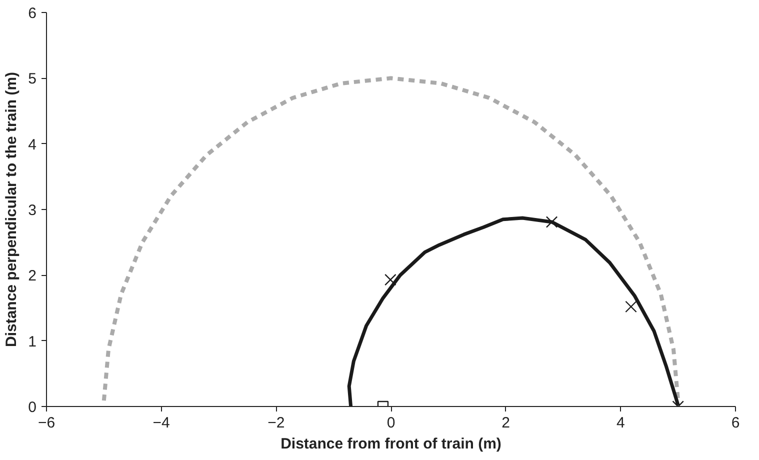 Image resolution: width=759 pixels, height=460 pixels. Describe the element at coordinates (32, 276) in the screenshot. I see `y-tick-label: 2` at that location.